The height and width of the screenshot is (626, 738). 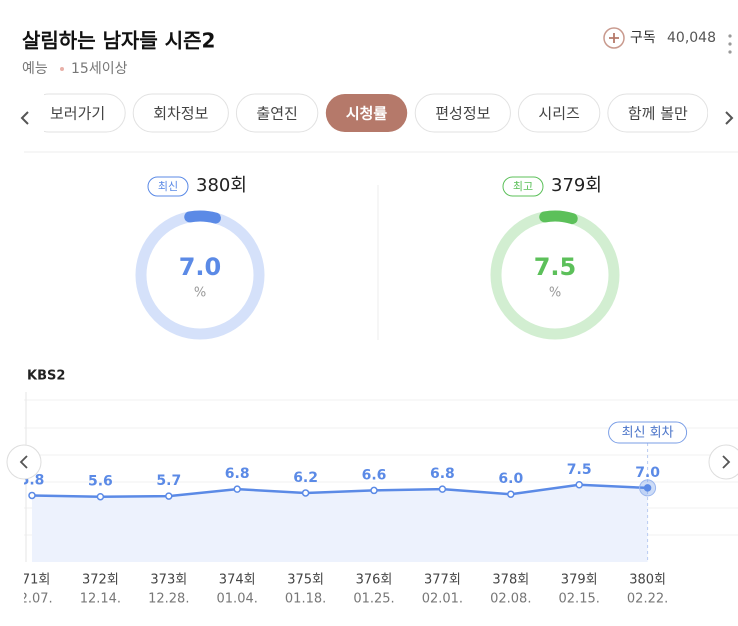 I want to click on tab: 함께 볼만, so click(x=657, y=113).